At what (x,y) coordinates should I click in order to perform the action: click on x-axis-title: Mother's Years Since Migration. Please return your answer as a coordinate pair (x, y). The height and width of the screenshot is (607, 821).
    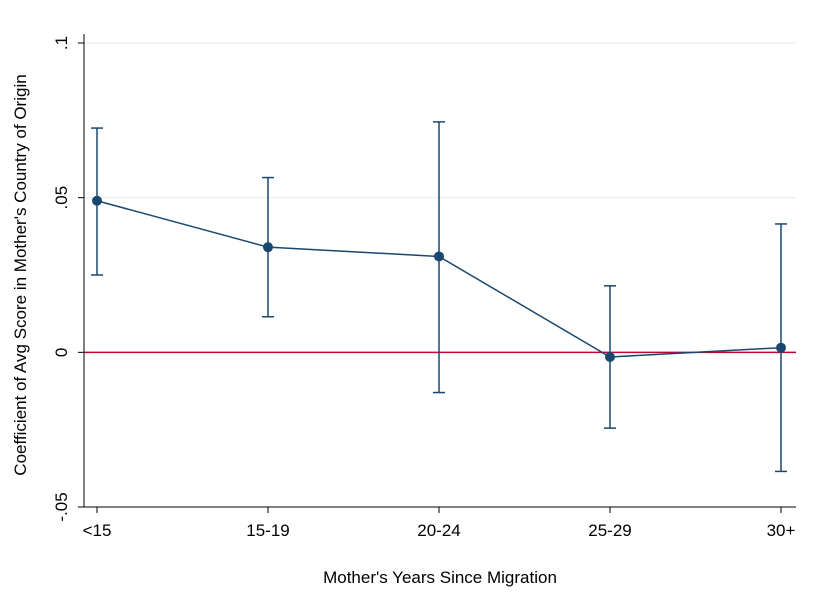
    Looking at the image, I should click on (440, 577).